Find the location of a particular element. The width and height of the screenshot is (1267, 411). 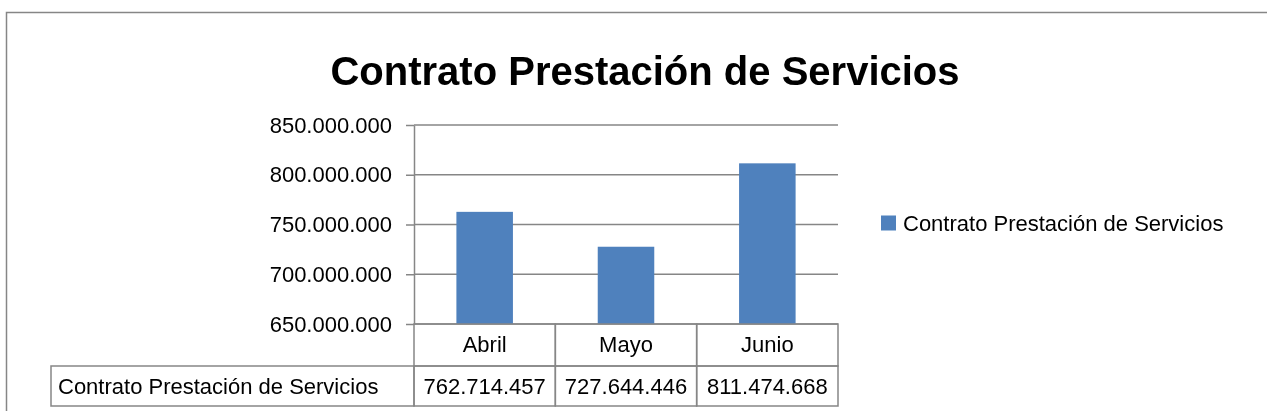

y-tick-label: 800.000.000 is located at coordinates (330, 175).